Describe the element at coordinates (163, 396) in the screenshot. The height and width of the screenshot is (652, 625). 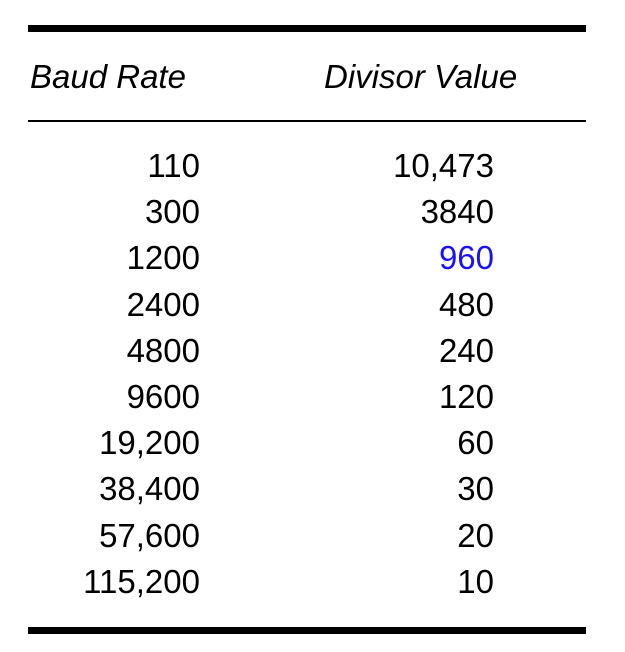
I see `baud-rate-cell: 9600` at that location.